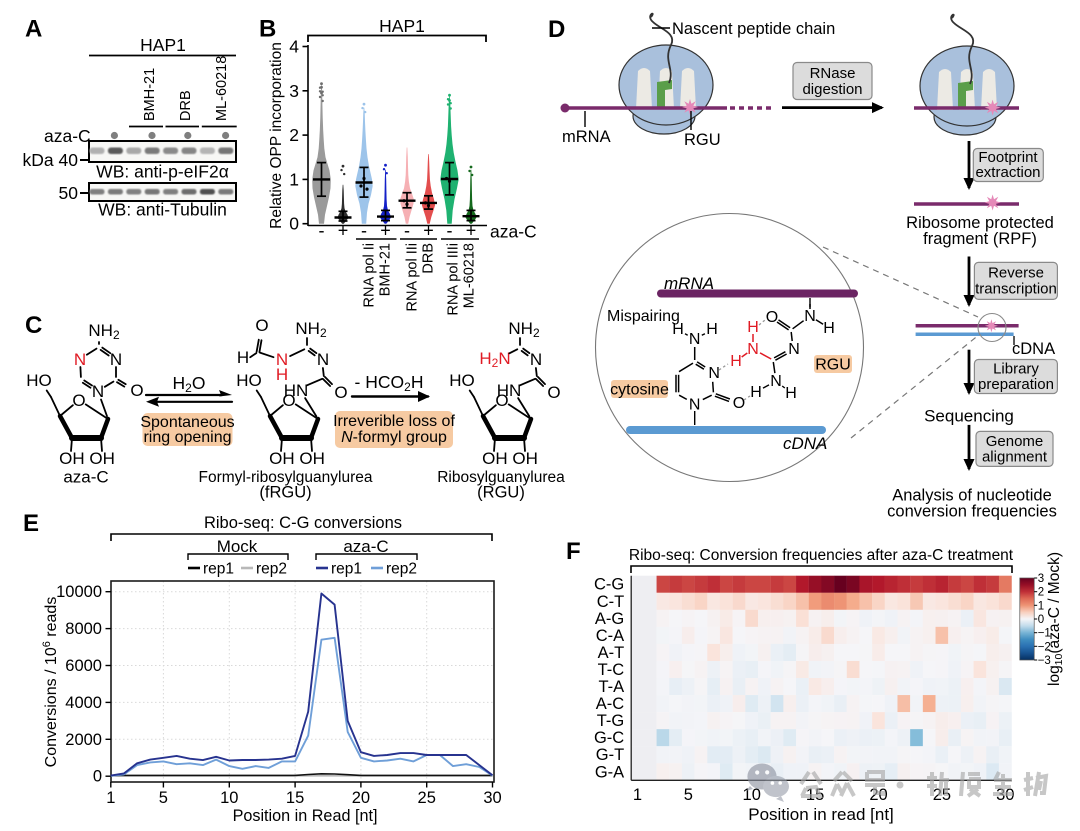 This screenshot has width=1080, height=831. I want to click on svg-text: −2, so click(1044, 647).